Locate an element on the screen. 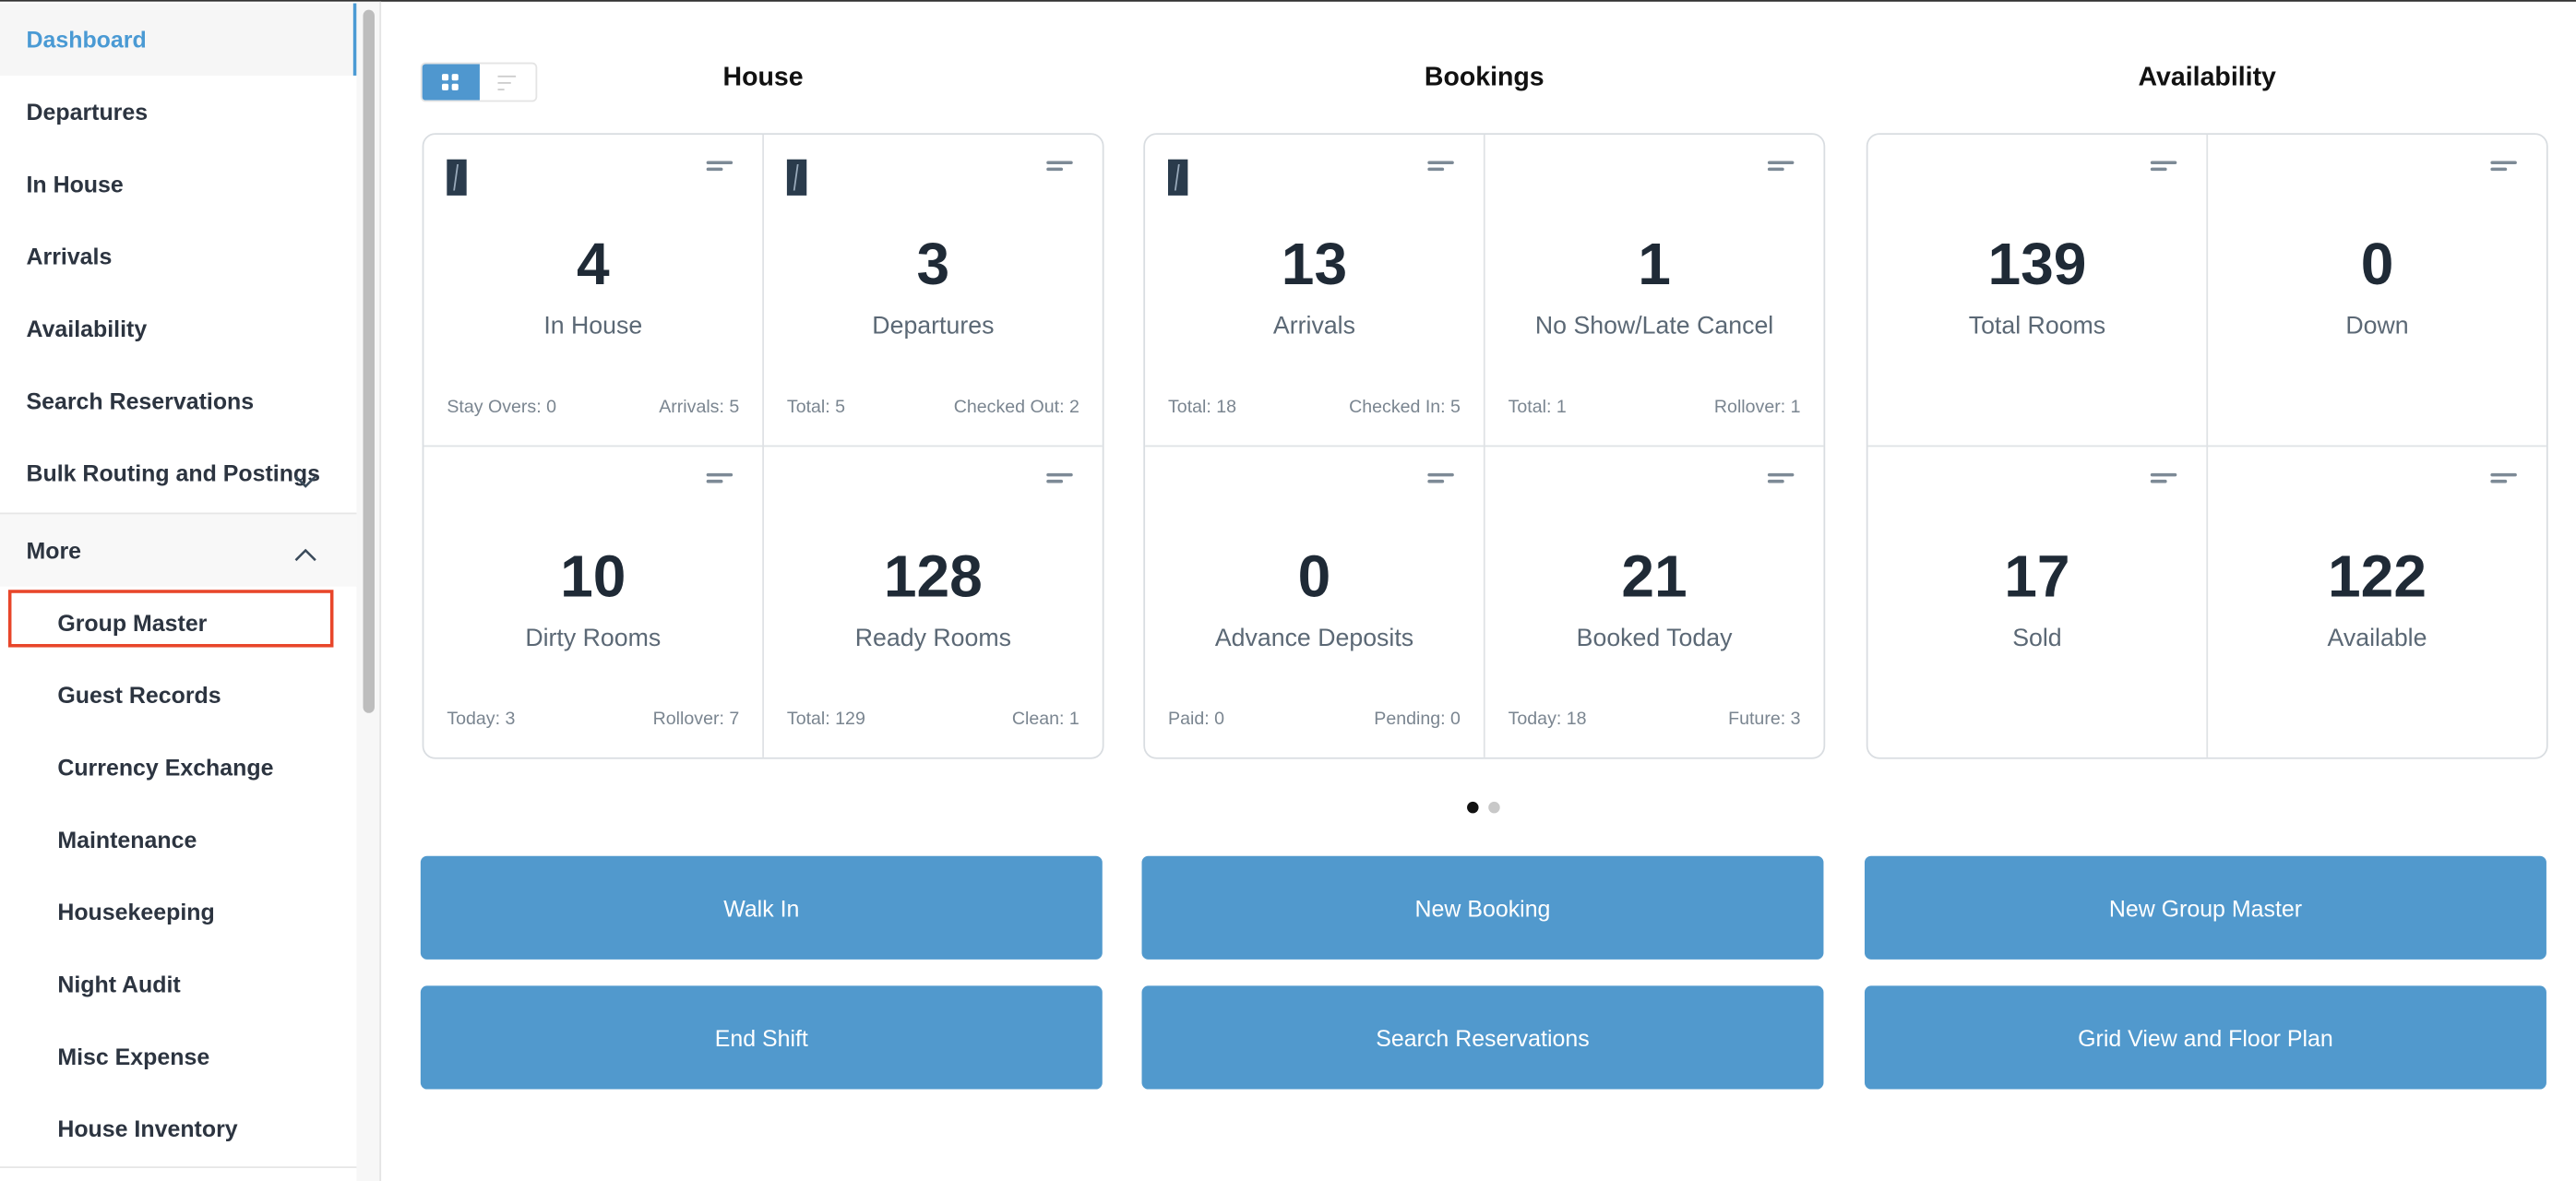 The image size is (2576, 1181). stat-value: 128 is located at coordinates (933, 576).